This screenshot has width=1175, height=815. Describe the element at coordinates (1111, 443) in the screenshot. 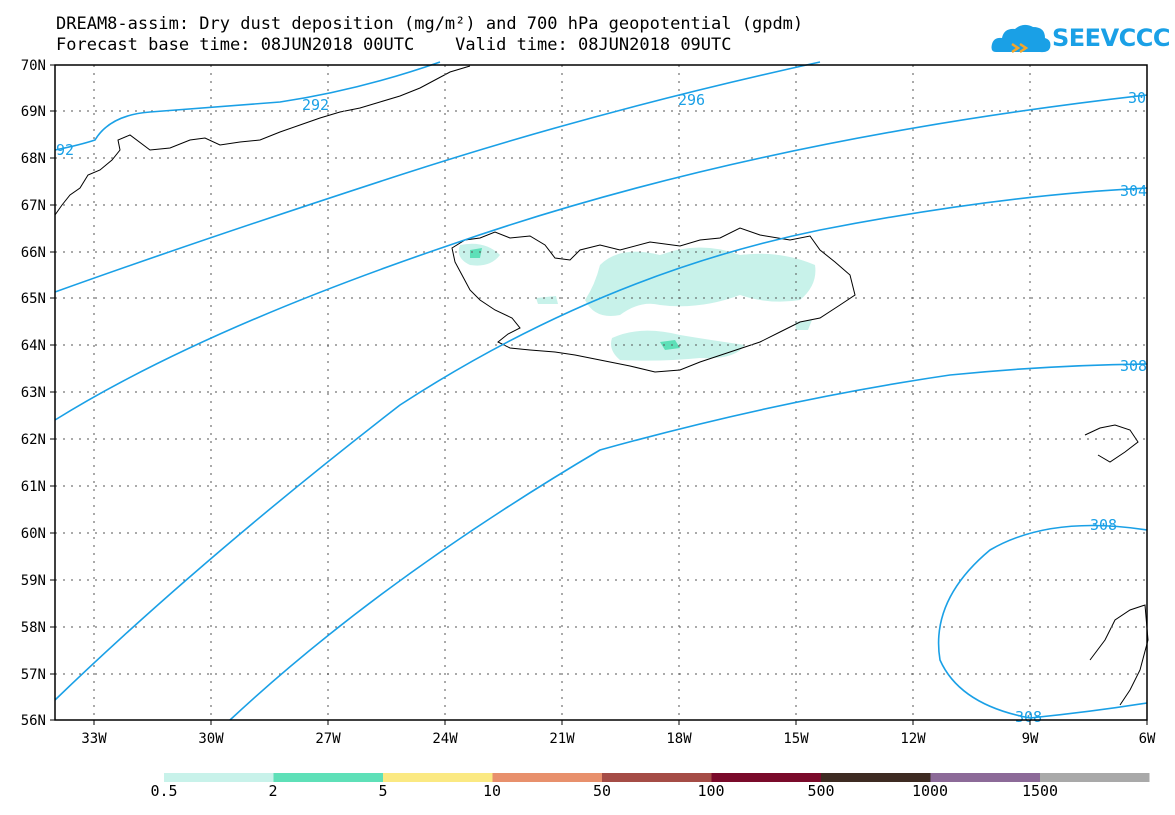

I see `faroe-coast` at that location.